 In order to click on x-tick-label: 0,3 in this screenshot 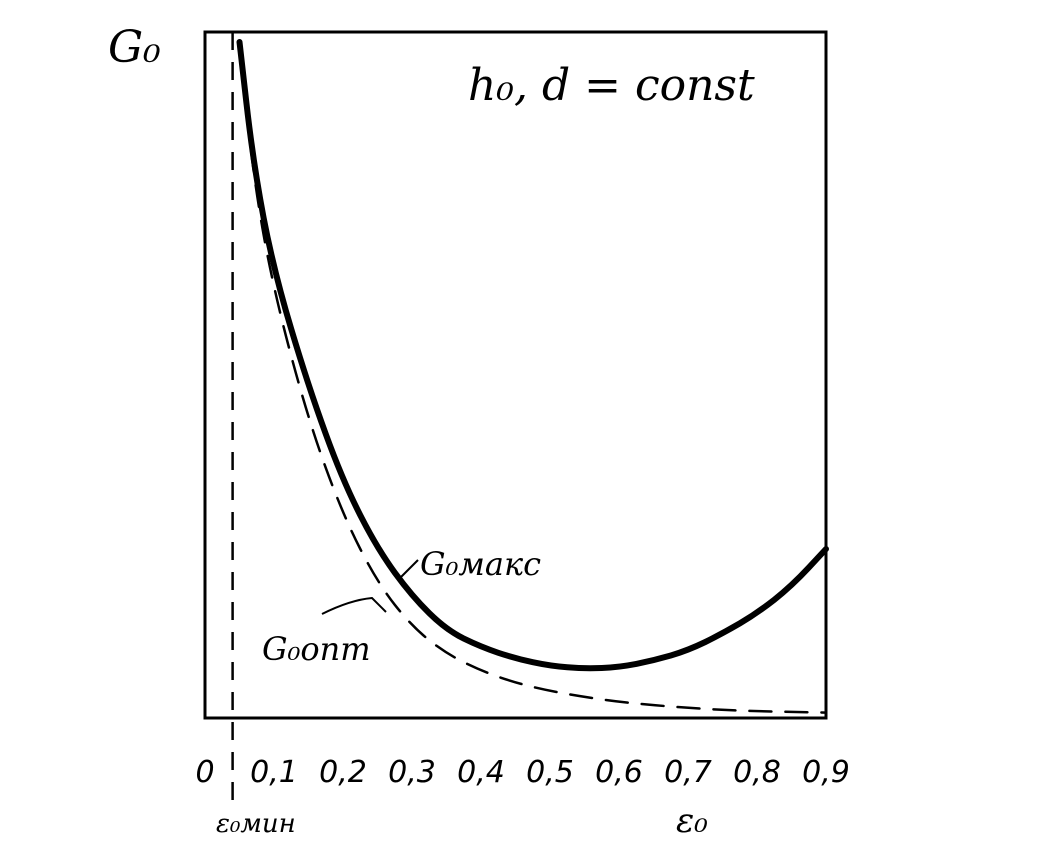, I will do `click(412, 772)`.